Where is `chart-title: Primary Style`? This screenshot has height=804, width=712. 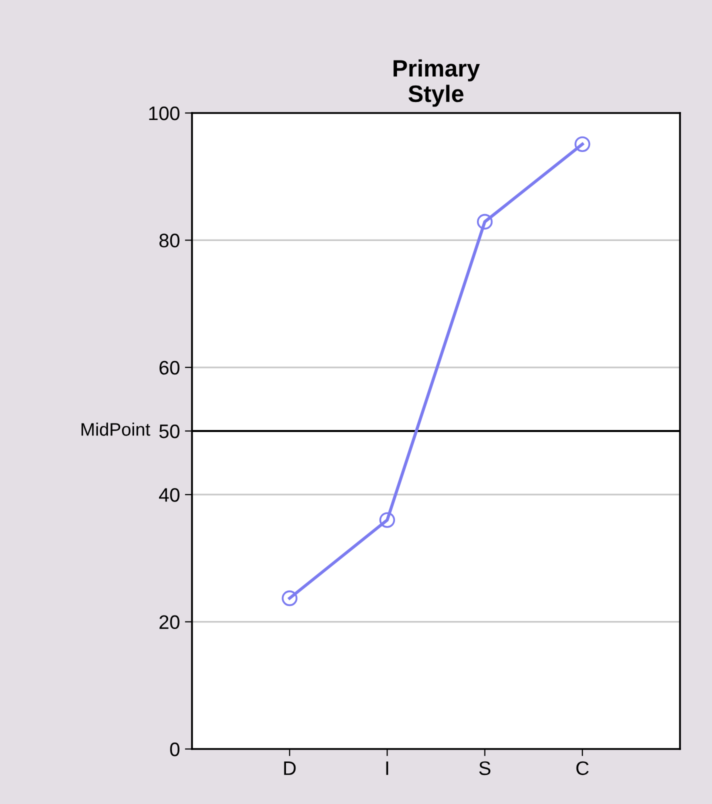
chart-title: Primary Style is located at coordinates (437, 83).